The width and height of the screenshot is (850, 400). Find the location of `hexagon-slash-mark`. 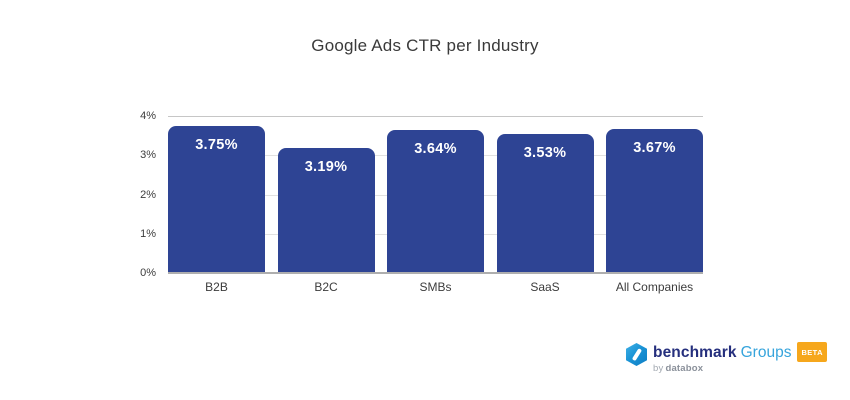

hexagon-slash-mark is located at coordinates (636, 354).